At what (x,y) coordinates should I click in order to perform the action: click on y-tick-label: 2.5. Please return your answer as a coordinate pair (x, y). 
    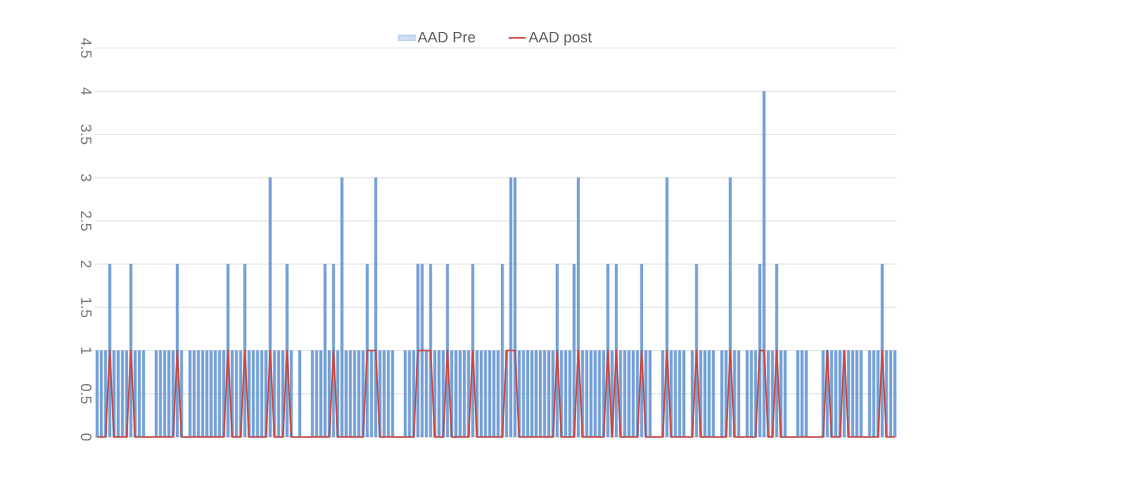
    Looking at the image, I should click on (86, 221).